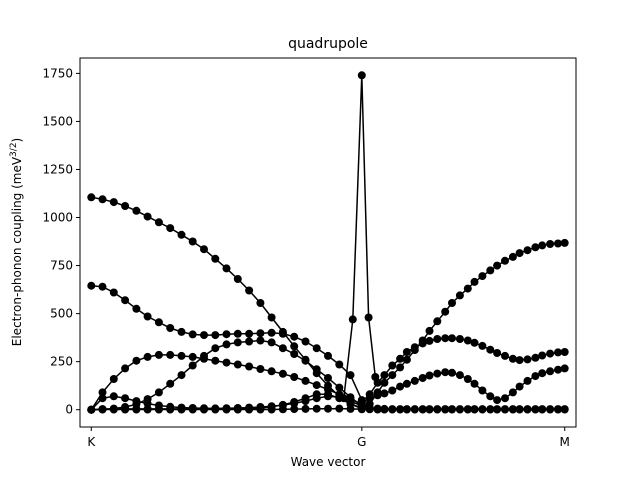 This screenshot has height=480, width=640. What do you see at coordinates (57, 73) in the screenshot?
I see `y-tick-label: 1750` at bounding box center [57, 73].